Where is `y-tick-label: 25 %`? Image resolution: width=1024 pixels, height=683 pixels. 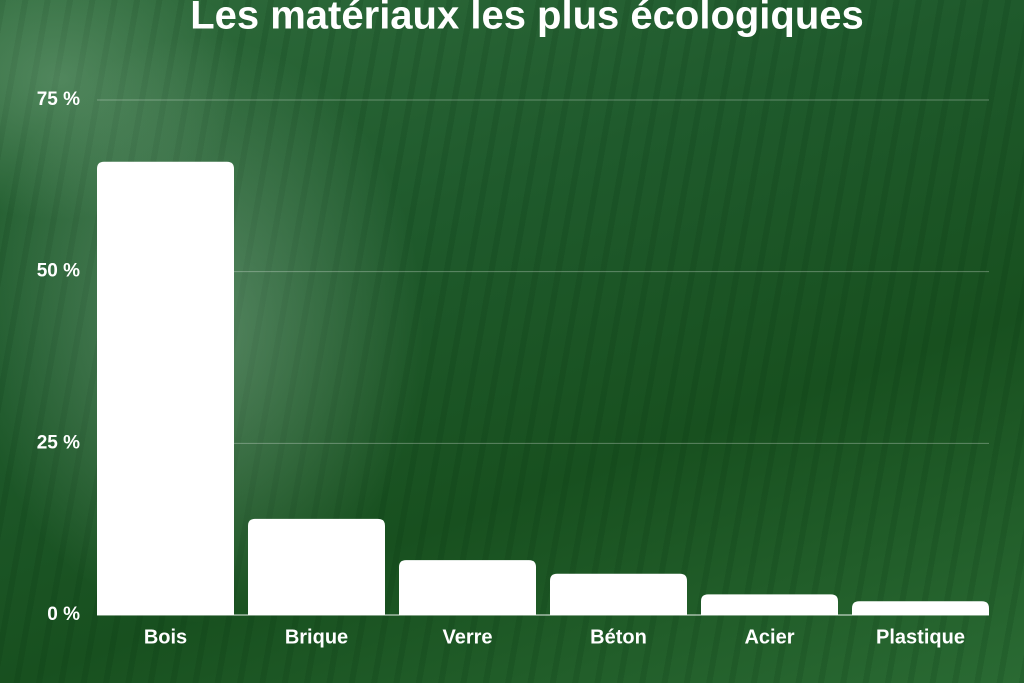
y-tick-label: 25 % is located at coordinates (58, 442).